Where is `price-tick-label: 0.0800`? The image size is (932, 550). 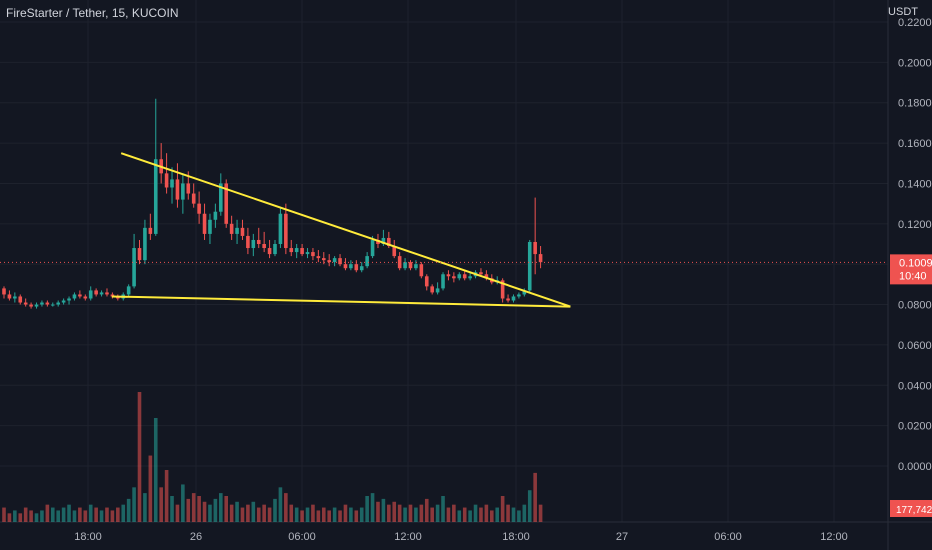 price-tick-label: 0.0800 is located at coordinates (915, 306).